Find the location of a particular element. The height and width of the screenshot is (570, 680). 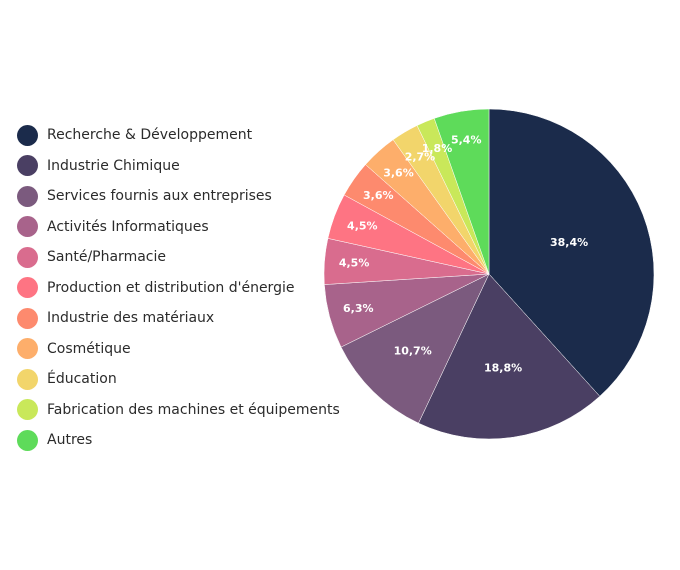

slice-data-label: 6,3% is located at coordinates (358, 308).